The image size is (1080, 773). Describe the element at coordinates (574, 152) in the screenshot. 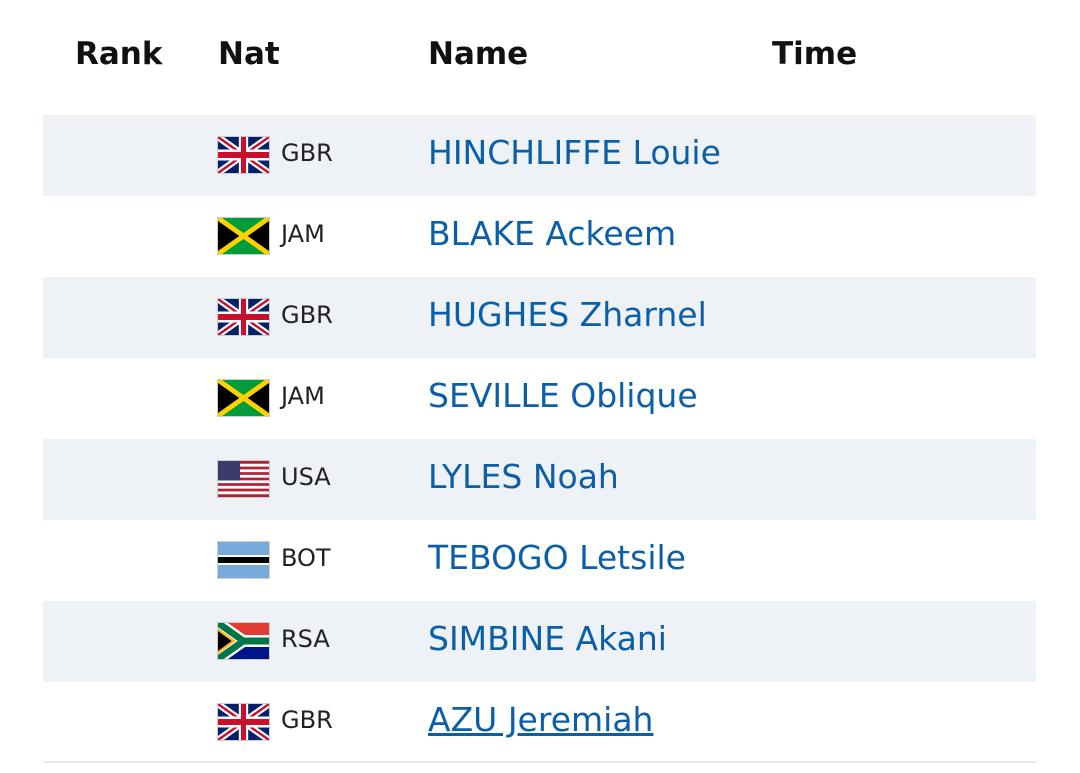

I see `athlete-name: HINCHLIFFE Louie` at that location.